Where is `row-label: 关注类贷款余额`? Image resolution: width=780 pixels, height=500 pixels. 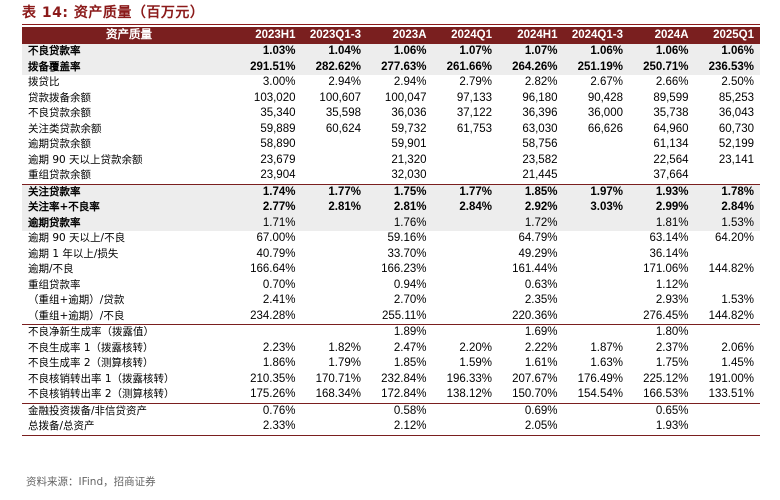
row-label: 关注类贷款余额 is located at coordinates (65, 128).